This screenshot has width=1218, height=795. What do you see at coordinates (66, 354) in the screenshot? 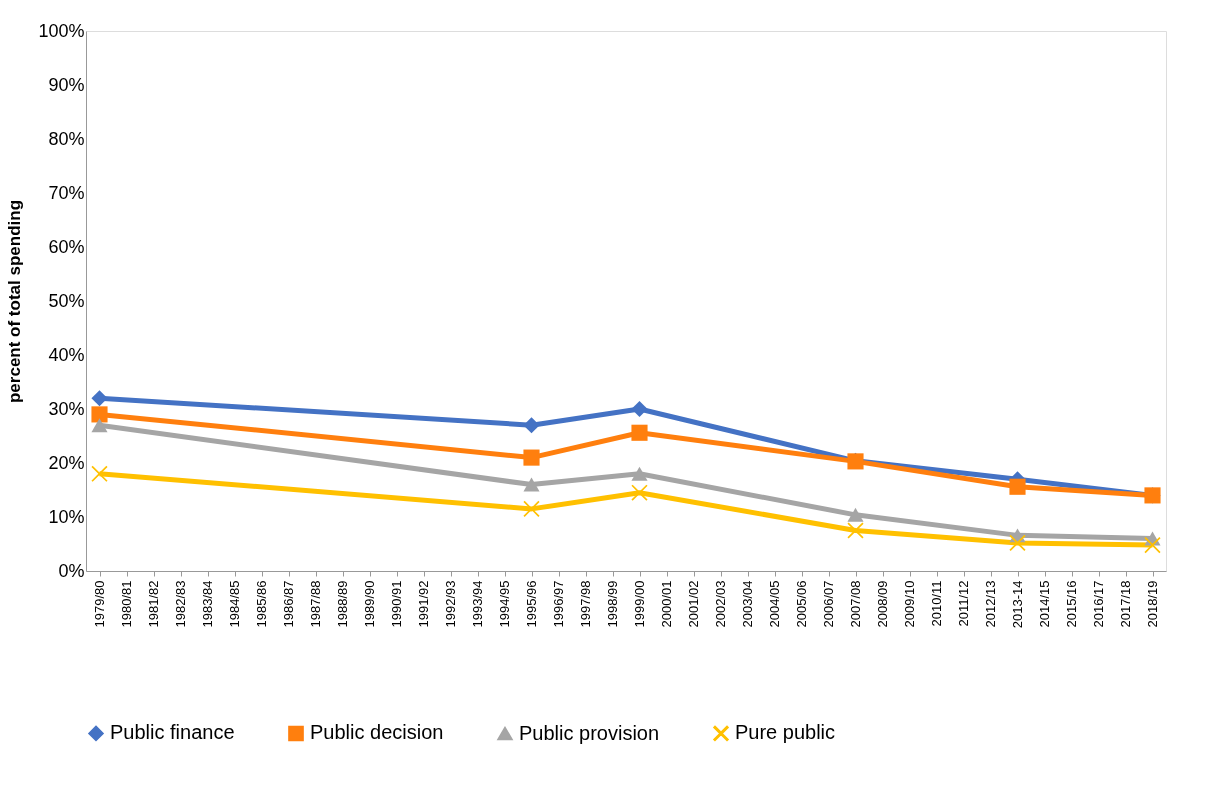
I see `y-tick-label: 40%` at bounding box center [66, 354].